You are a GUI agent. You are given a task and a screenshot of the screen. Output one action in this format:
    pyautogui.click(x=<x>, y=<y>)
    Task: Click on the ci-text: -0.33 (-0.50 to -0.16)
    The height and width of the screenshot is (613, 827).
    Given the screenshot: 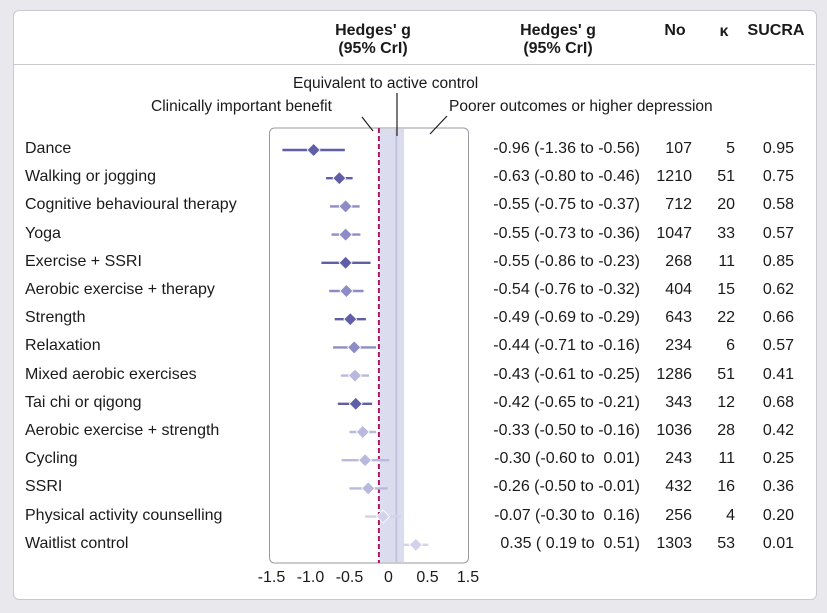 What is the action you would take?
    pyautogui.click(x=566, y=430)
    